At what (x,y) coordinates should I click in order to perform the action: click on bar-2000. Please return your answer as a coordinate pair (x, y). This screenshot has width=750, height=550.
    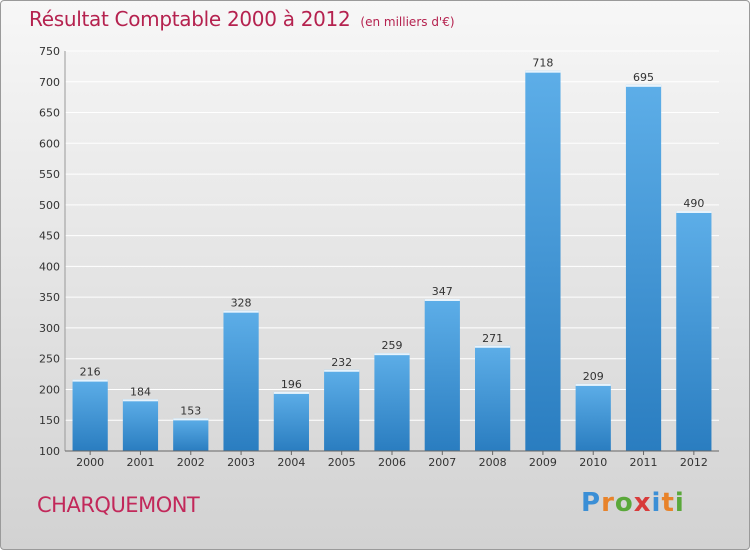
    Looking at the image, I should click on (90, 415).